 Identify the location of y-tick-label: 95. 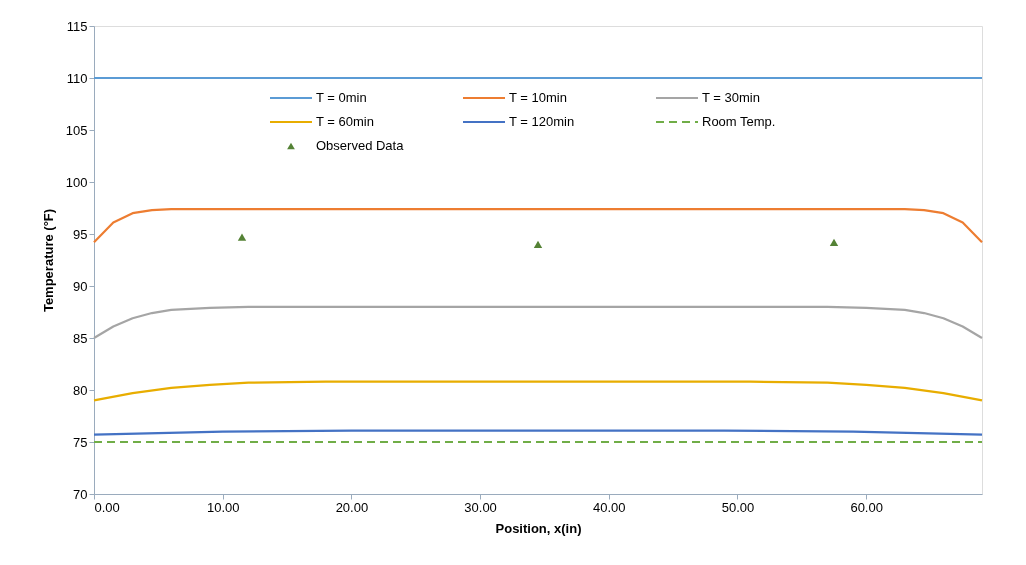
(80, 234).